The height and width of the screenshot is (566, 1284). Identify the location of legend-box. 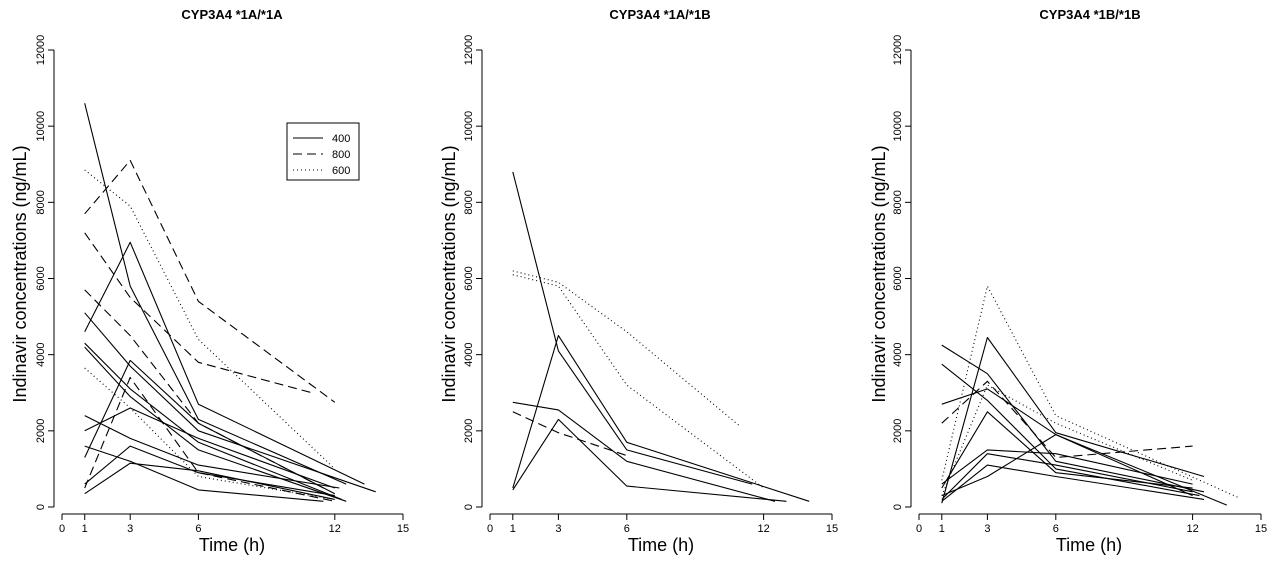
(323, 151).